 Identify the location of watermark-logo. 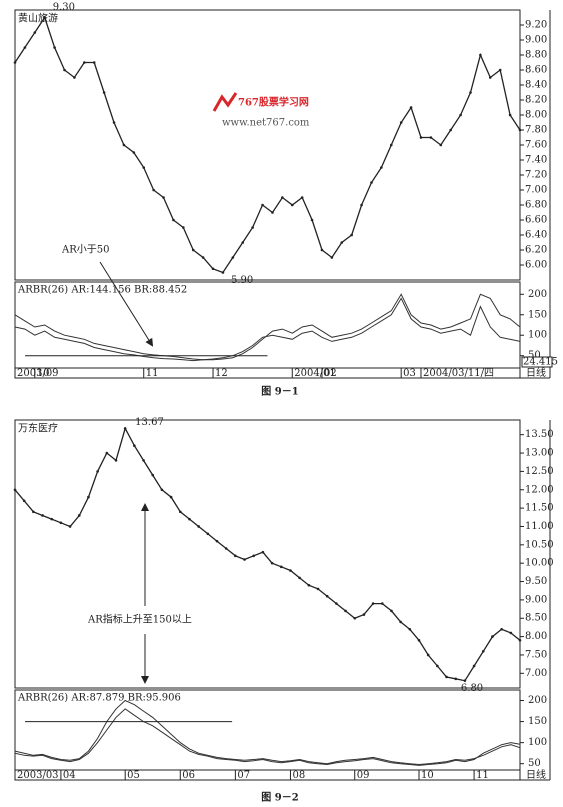
(225, 102).